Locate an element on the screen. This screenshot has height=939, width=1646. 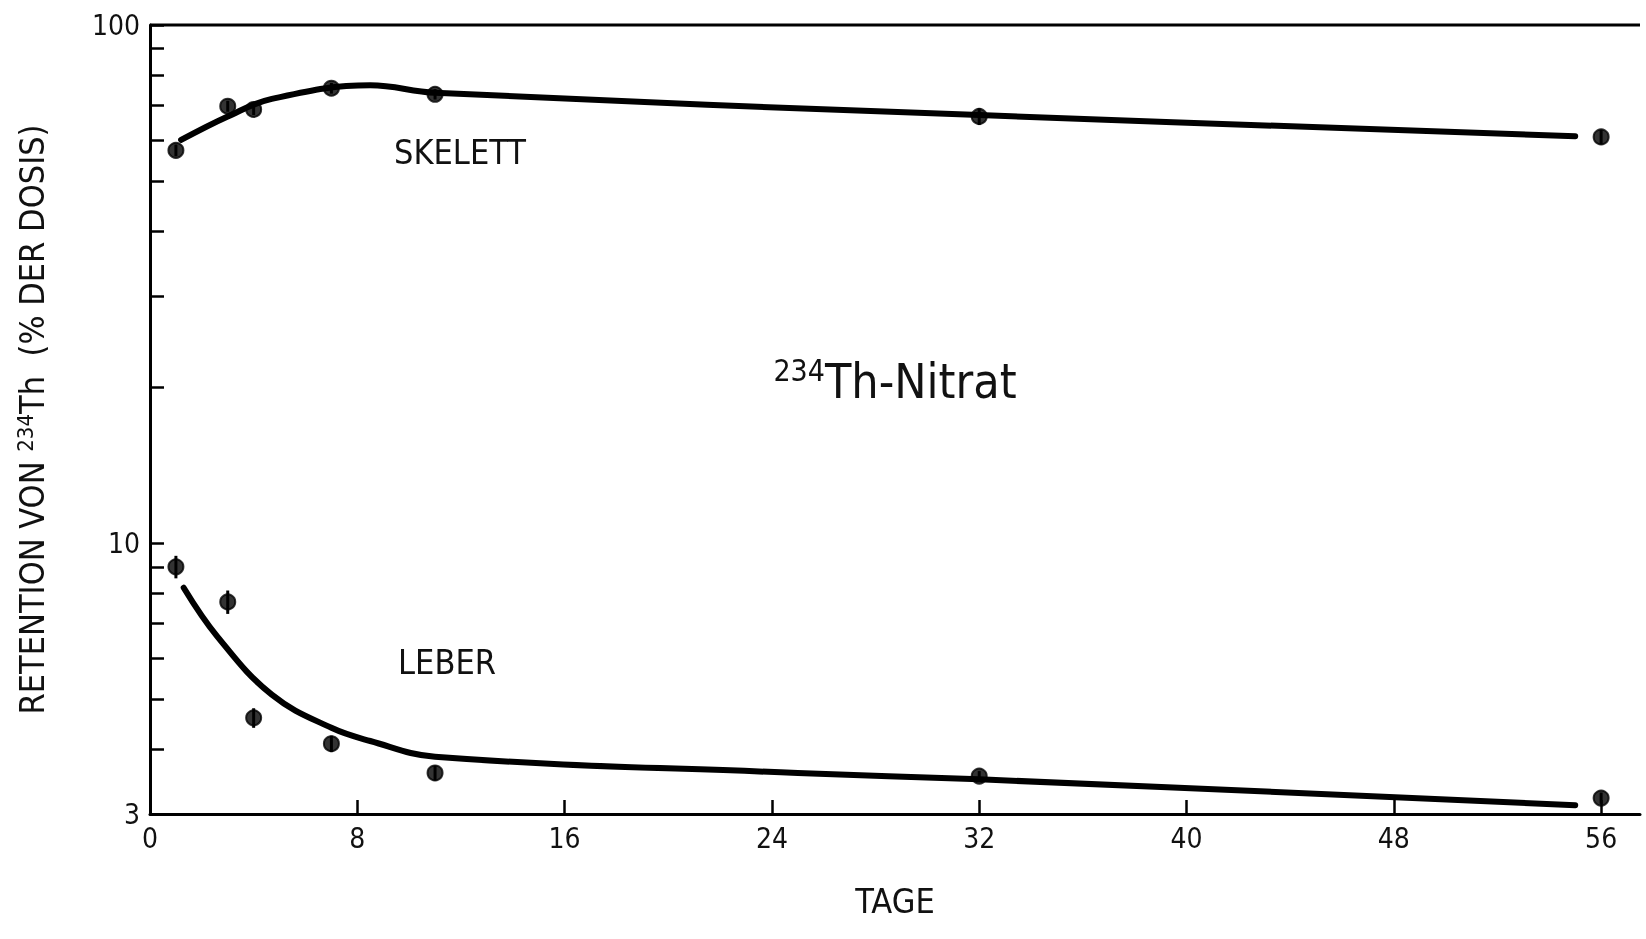
y-tick-label: 100 is located at coordinates (115, 25).